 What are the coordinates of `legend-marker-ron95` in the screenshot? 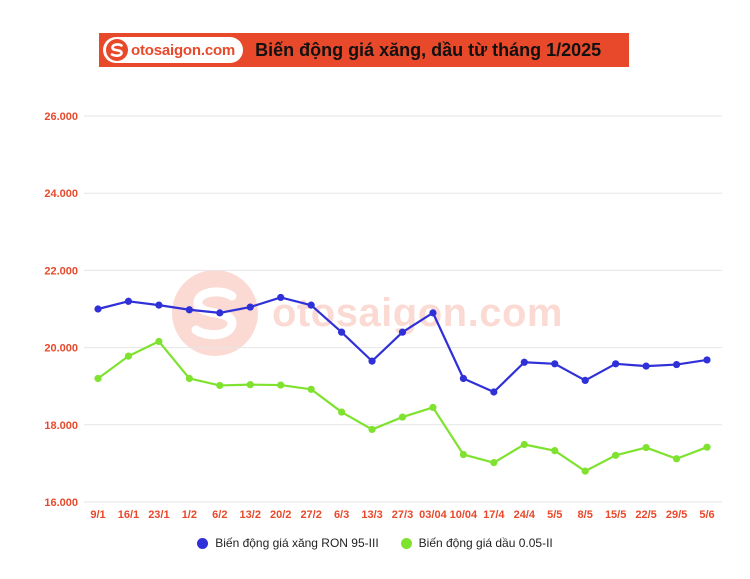 It's located at (203, 543).